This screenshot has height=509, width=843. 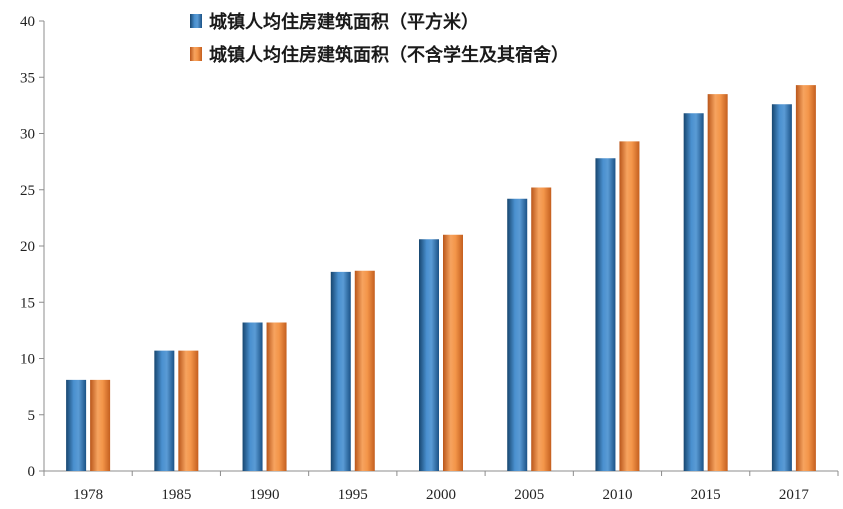 I want to click on legend-label-series-1: 城镇人均住房建筑面积（平方米）, so click(x=344, y=22).